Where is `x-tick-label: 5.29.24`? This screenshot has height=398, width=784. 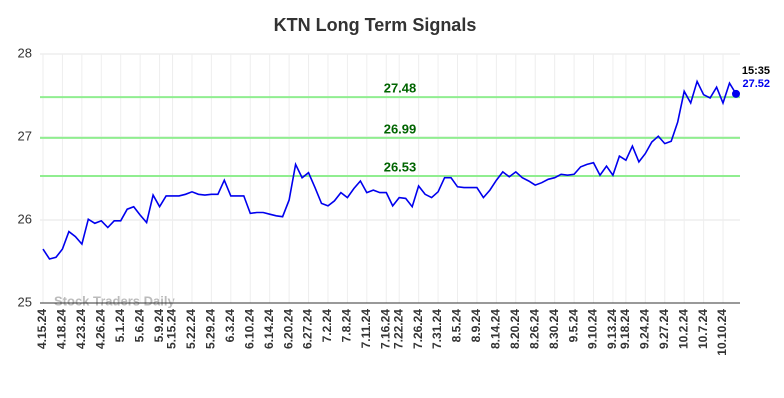 x-tick-label: 5.29.24 is located at coordinates (211, 329).